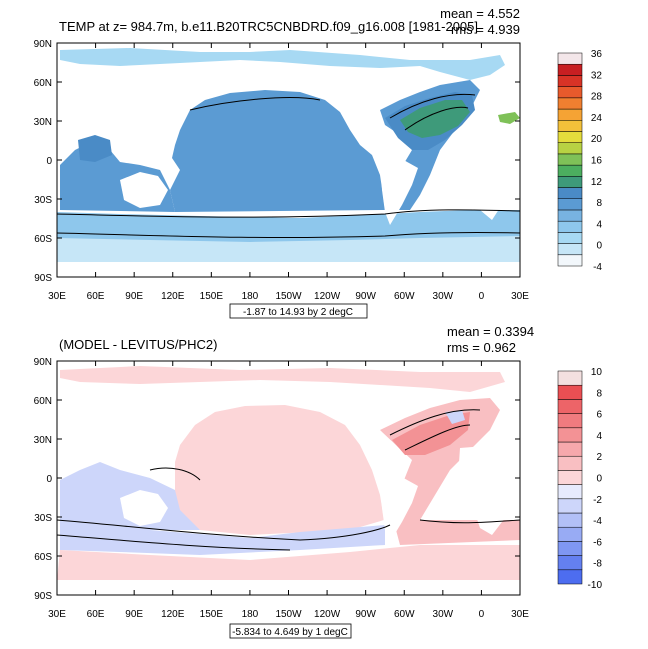 Image resolution: width=648 pixels, height=649 pixels. Describe the element at coordinates (43, 596) in the screenshot. I see `lat-tick-label: 90S` at that location.